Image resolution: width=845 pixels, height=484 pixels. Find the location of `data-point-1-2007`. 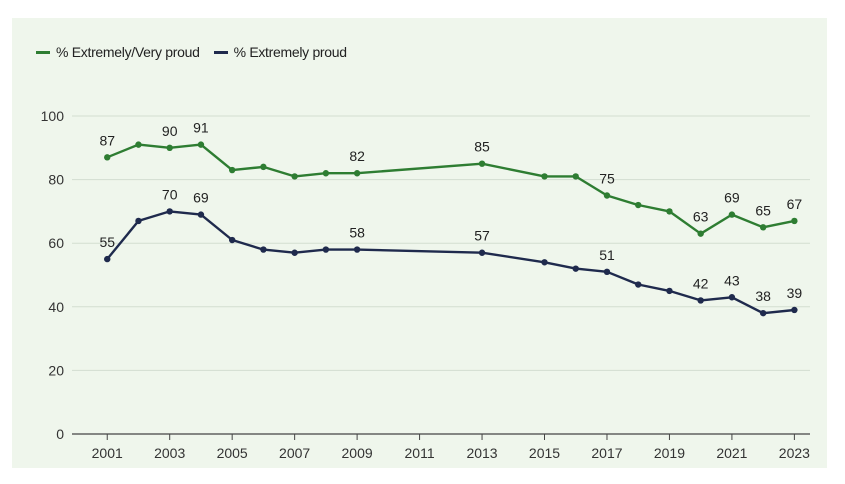

data-point-1-2007 is located at coordinates (294, 252).